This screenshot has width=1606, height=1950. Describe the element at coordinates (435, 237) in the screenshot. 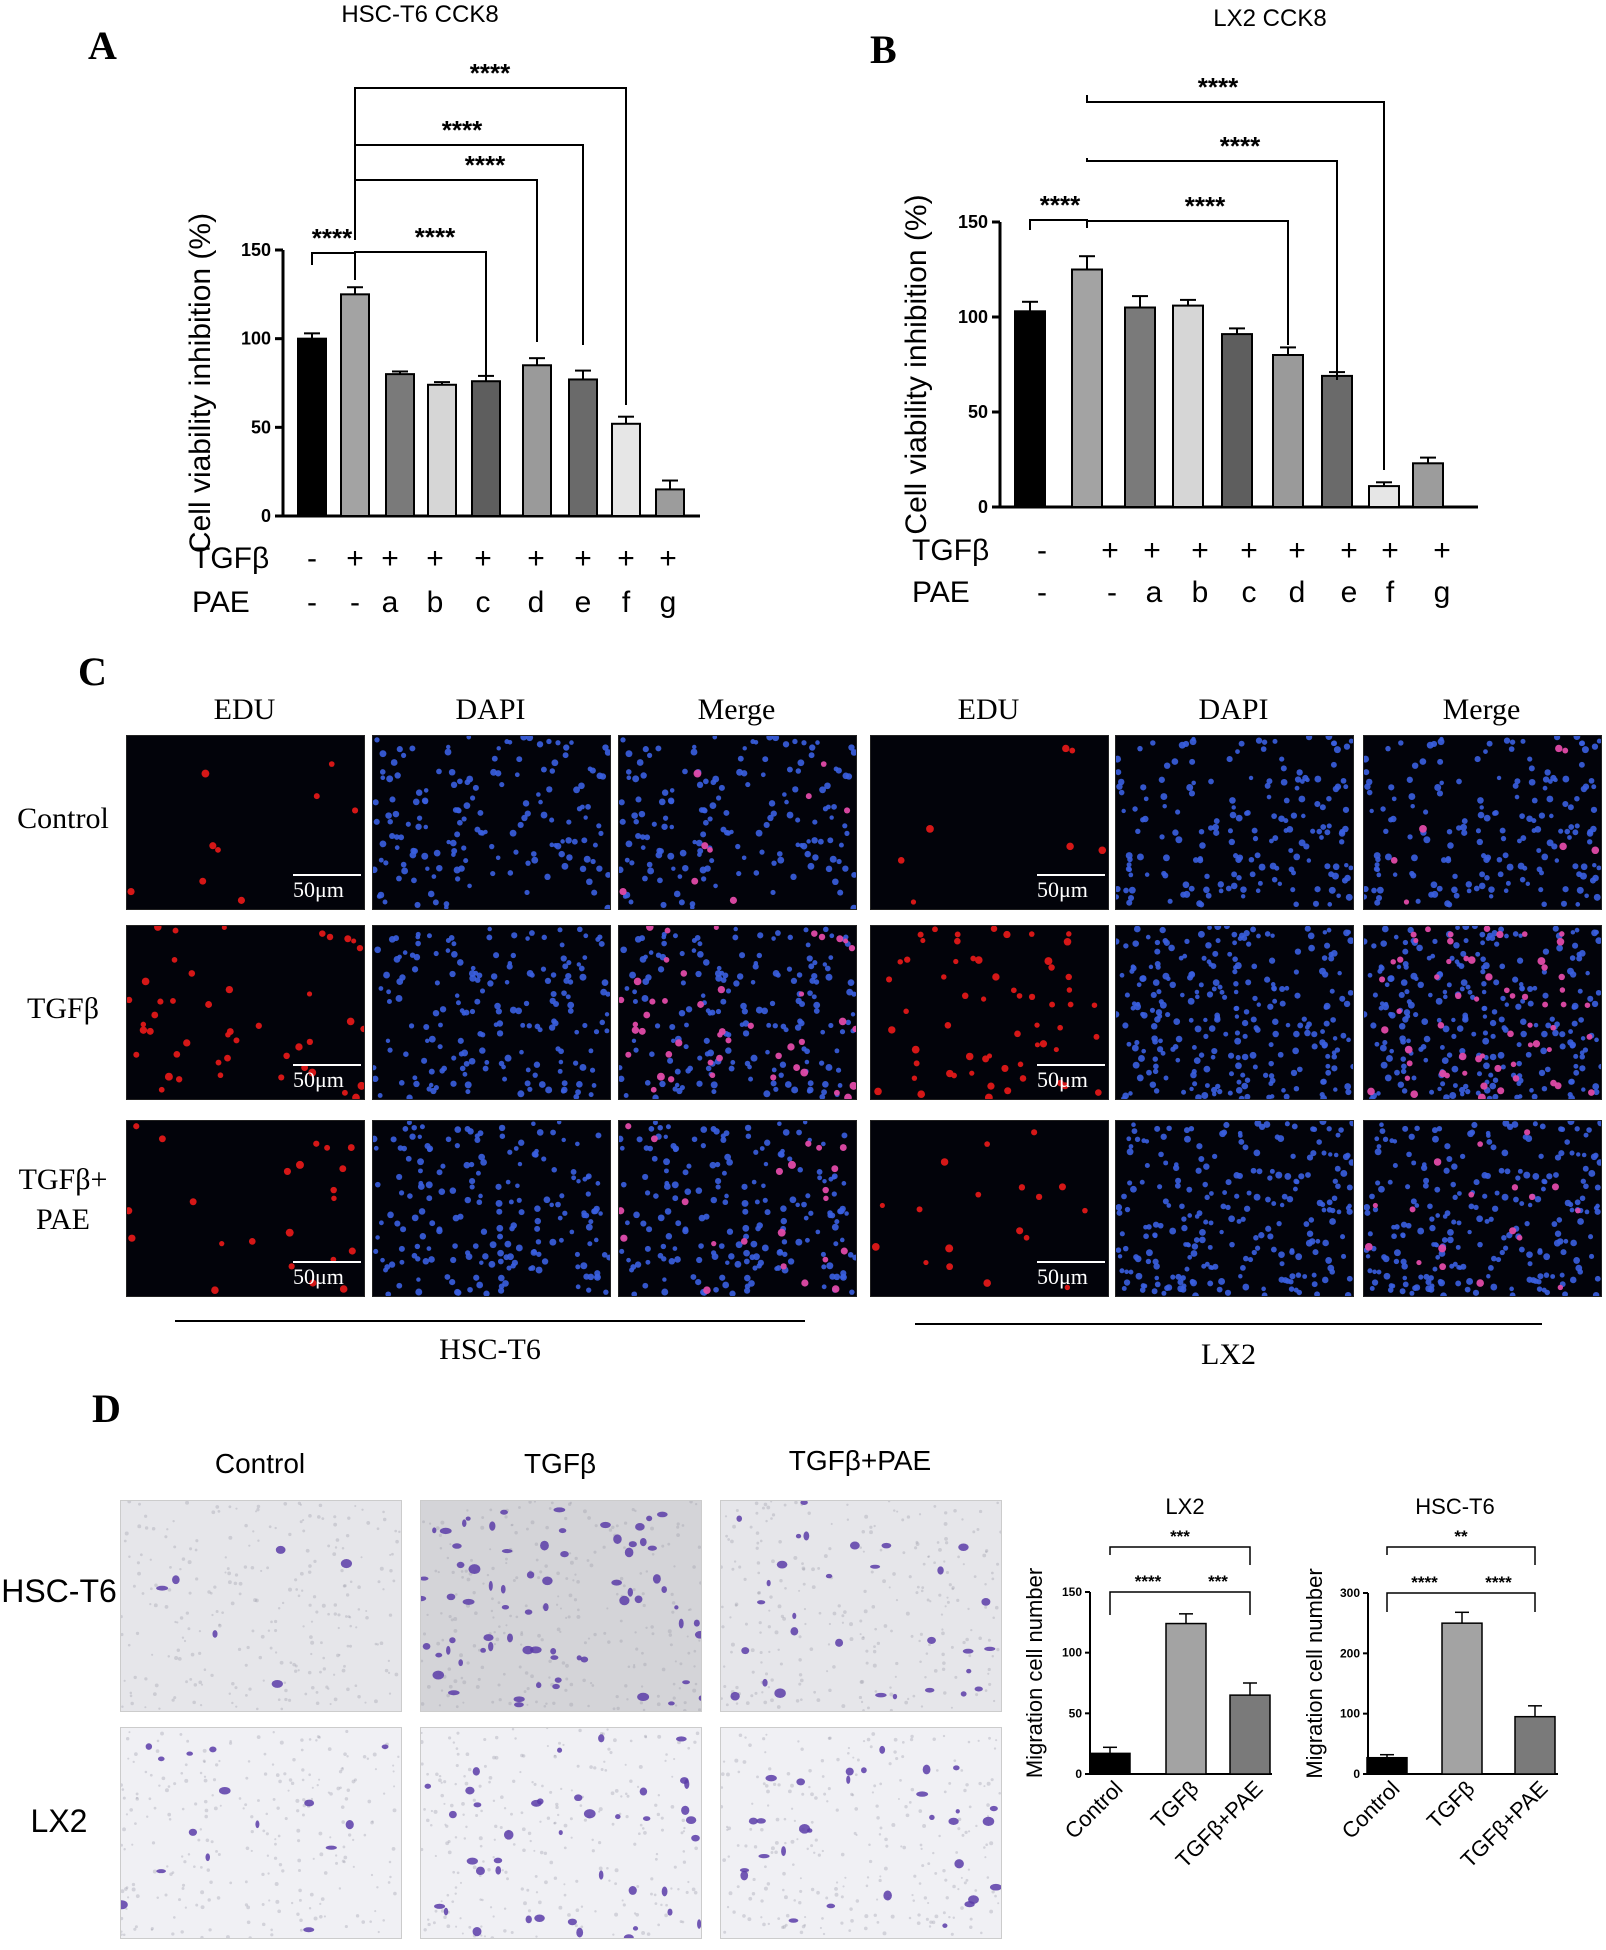

I see `significance-label: ****` at that location.